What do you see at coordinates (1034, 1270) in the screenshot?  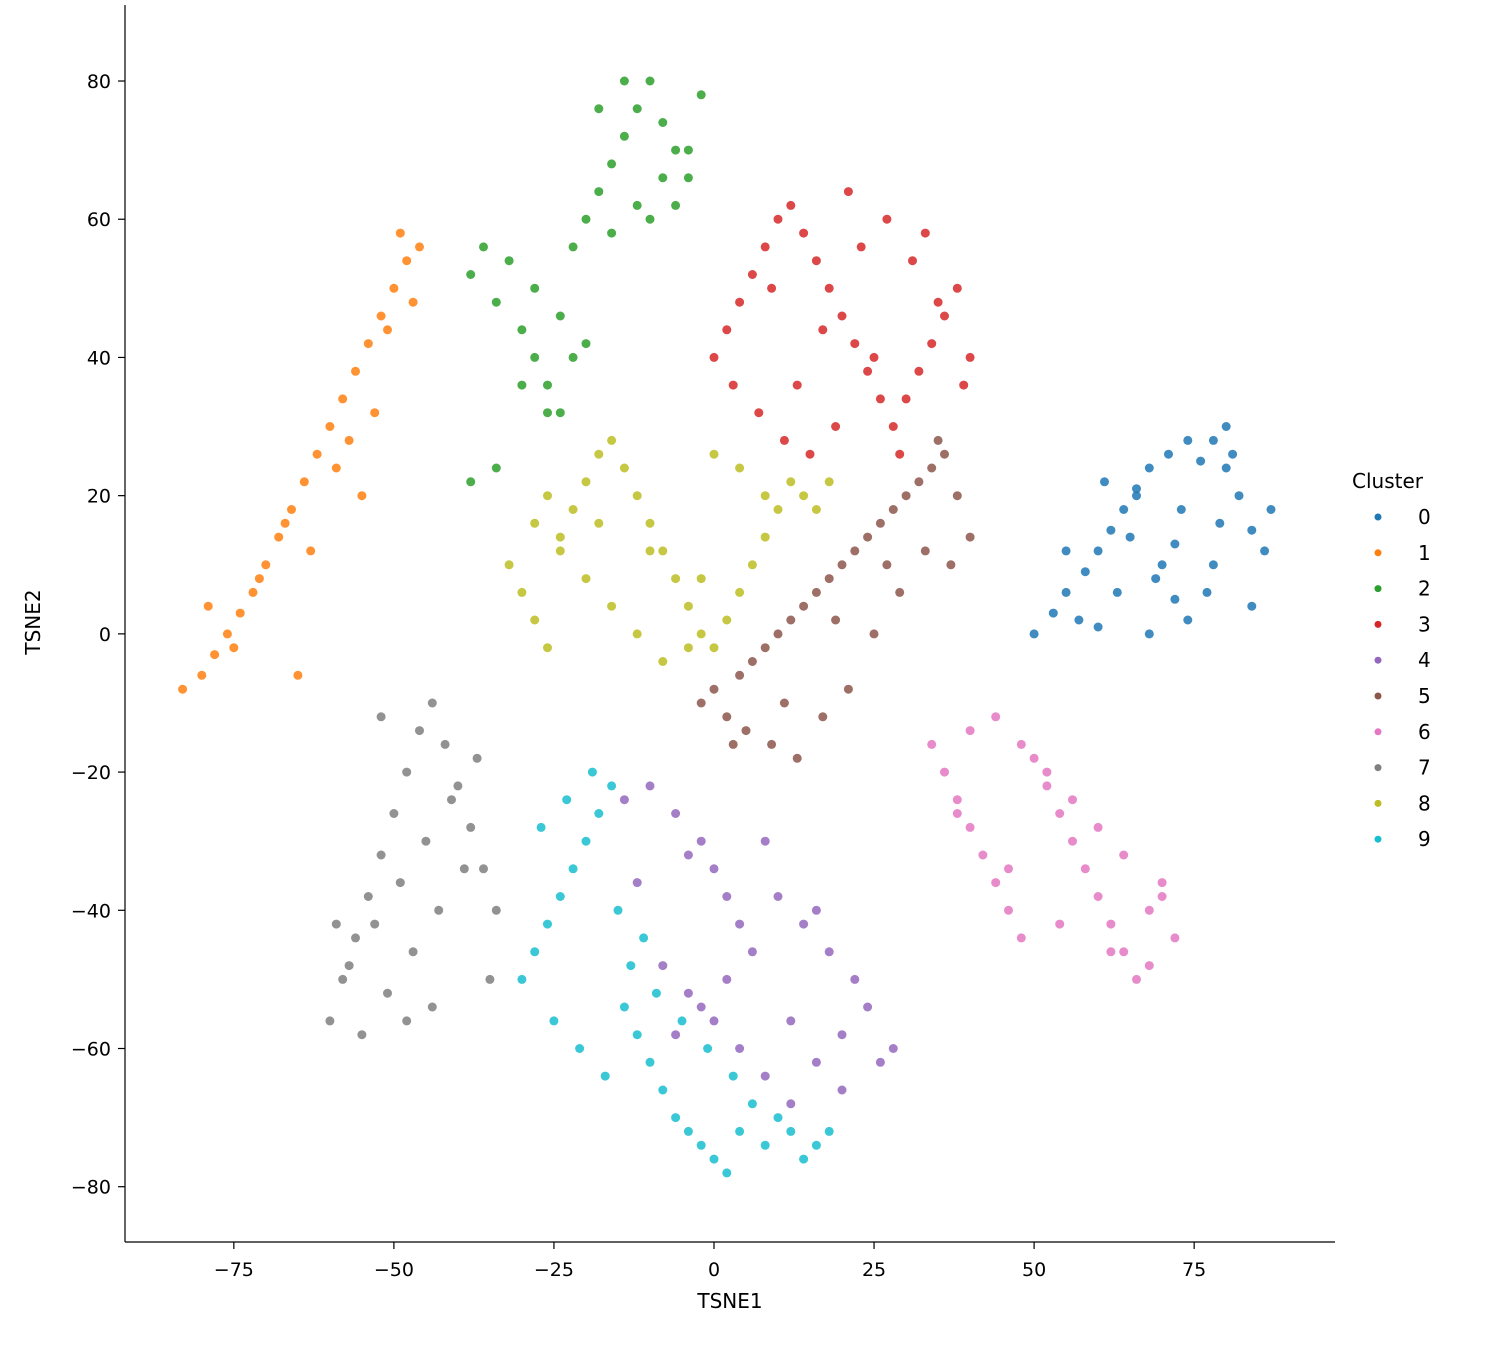 I see `x-tick-label: 50` at bounding box center [1034, 1270].